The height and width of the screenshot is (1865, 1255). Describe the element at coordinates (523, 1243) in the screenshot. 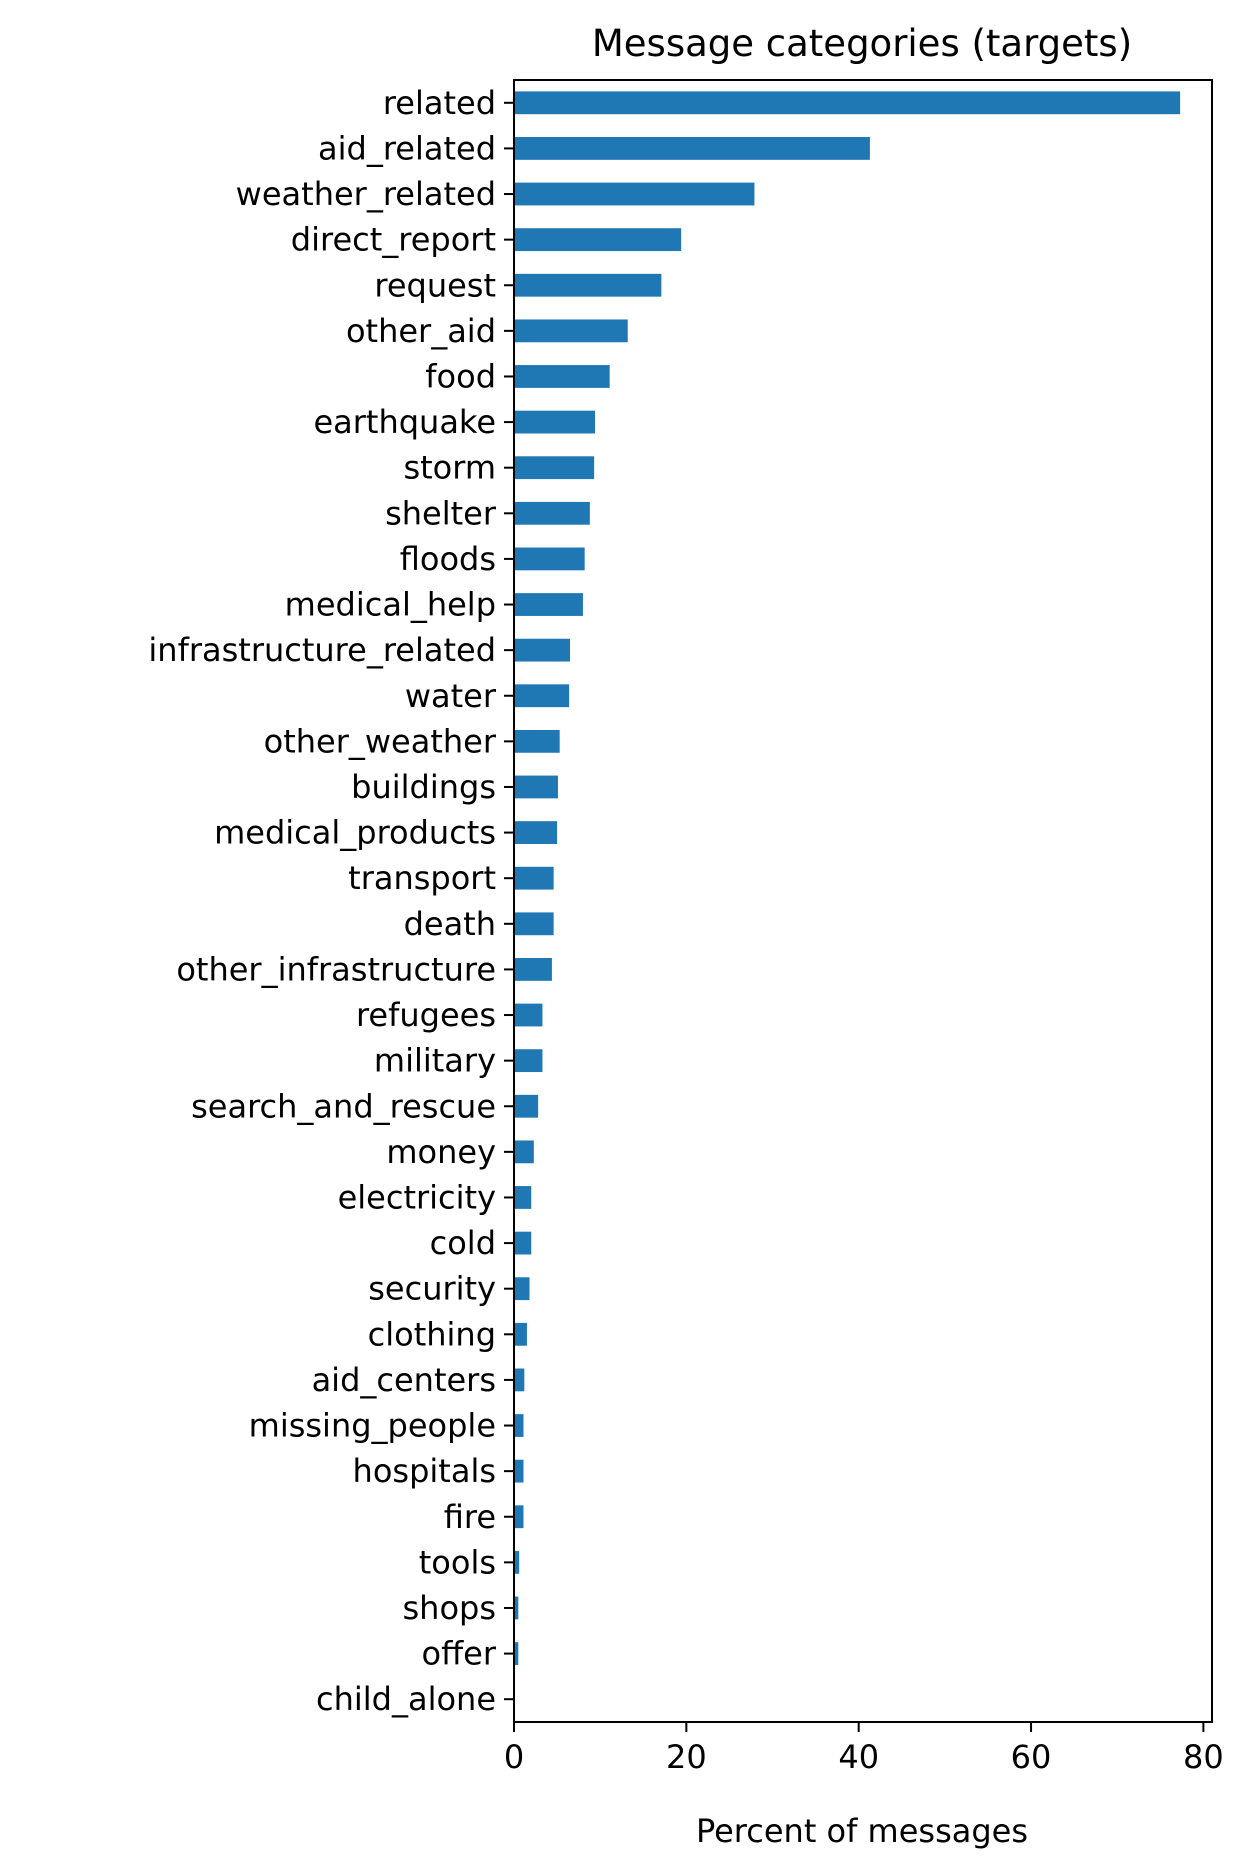

I see `bar-cold` at that location.